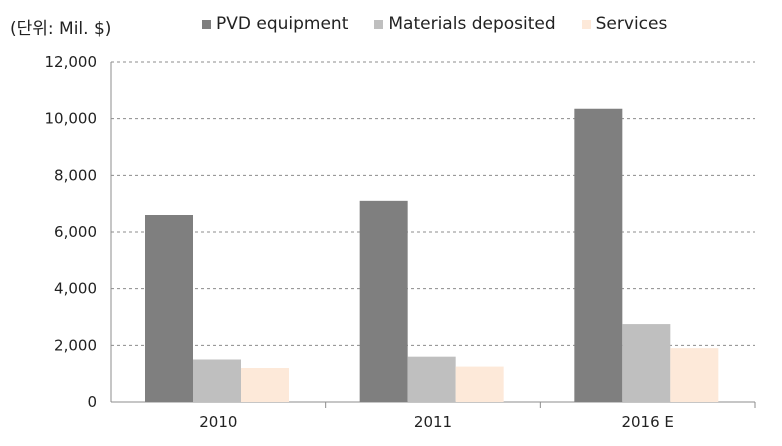 The image size is (782, 446). I want to click on legend-label: PVD equipment, so click(282, 24).